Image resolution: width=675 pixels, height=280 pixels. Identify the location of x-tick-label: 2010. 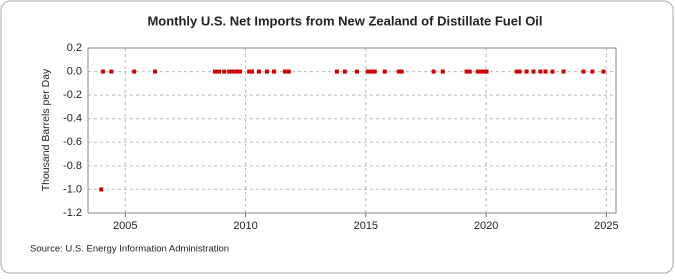
(245, 226).